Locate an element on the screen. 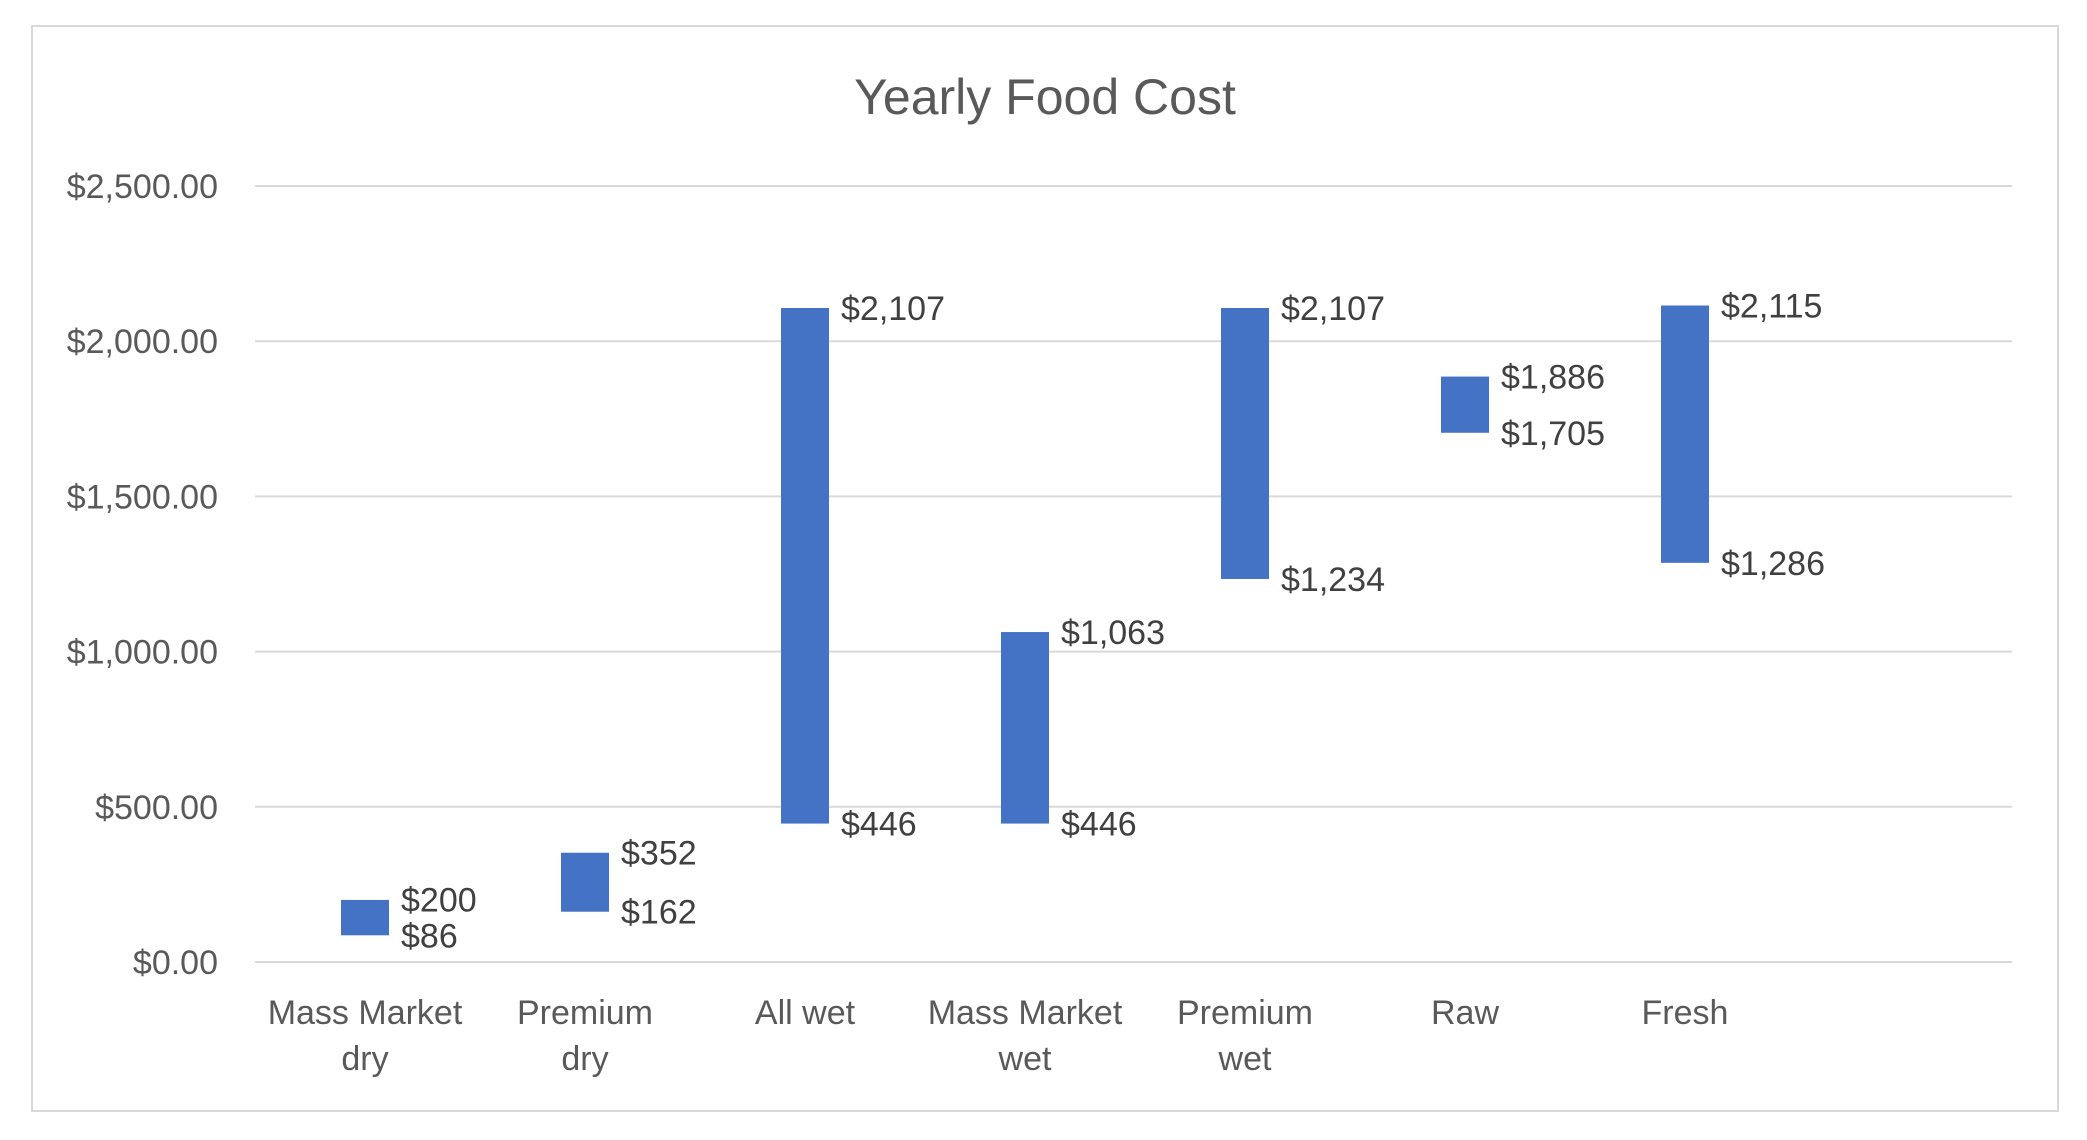 The image size is (2087, 1140). x-tick-label: Fresh is located at coordinates (1685, 1013).